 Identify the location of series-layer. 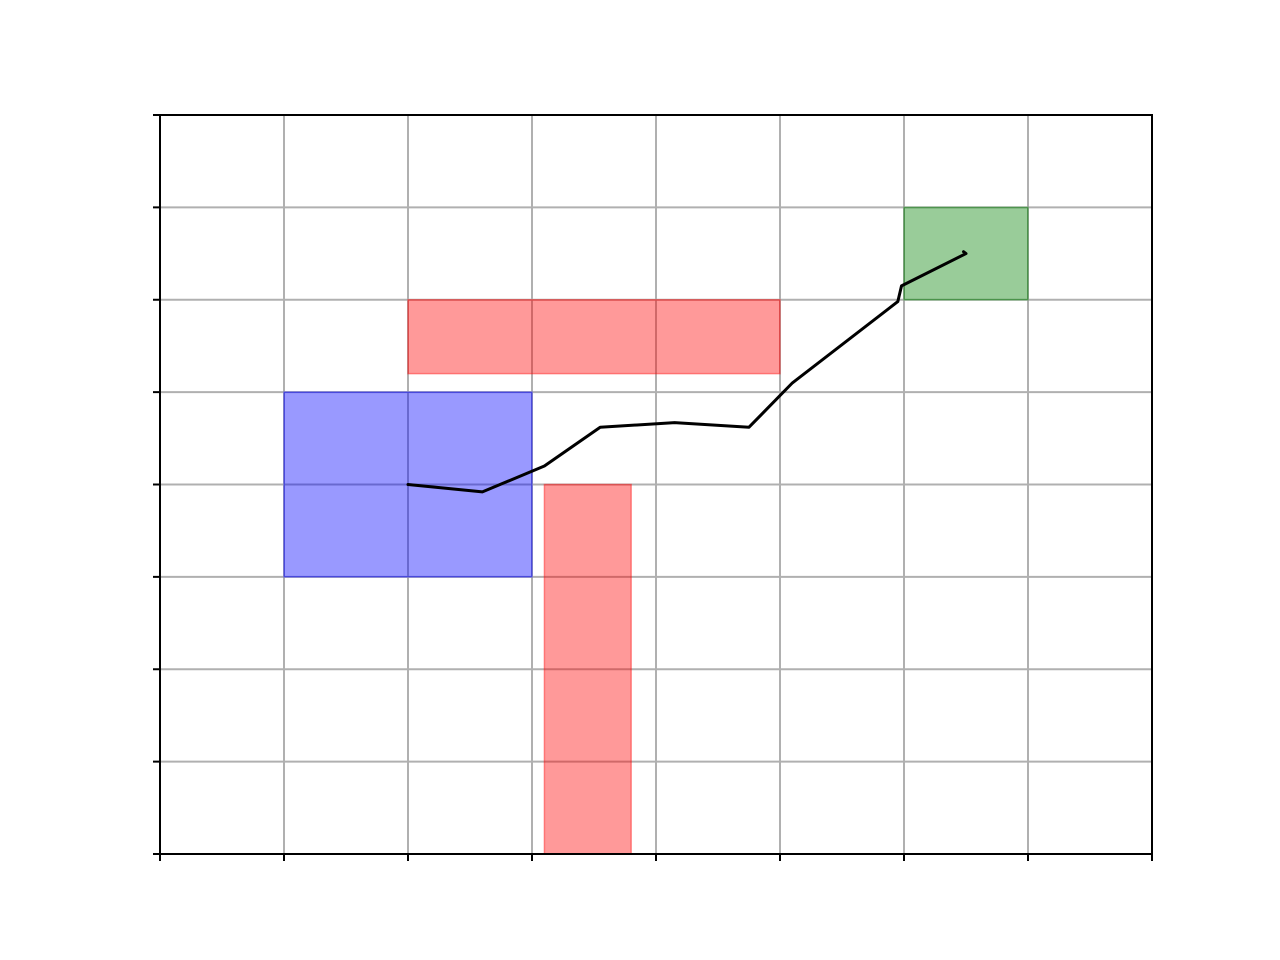
(687, 372).